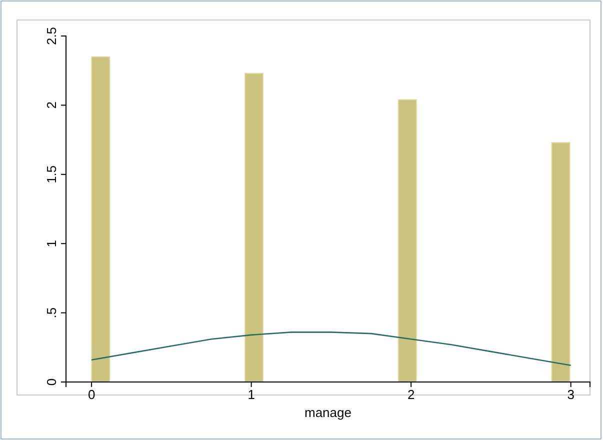  What do you see at coordinates (328, 412) in the screenshot?
I see `x-axis-title: manage` at bounding box center [328, 412].